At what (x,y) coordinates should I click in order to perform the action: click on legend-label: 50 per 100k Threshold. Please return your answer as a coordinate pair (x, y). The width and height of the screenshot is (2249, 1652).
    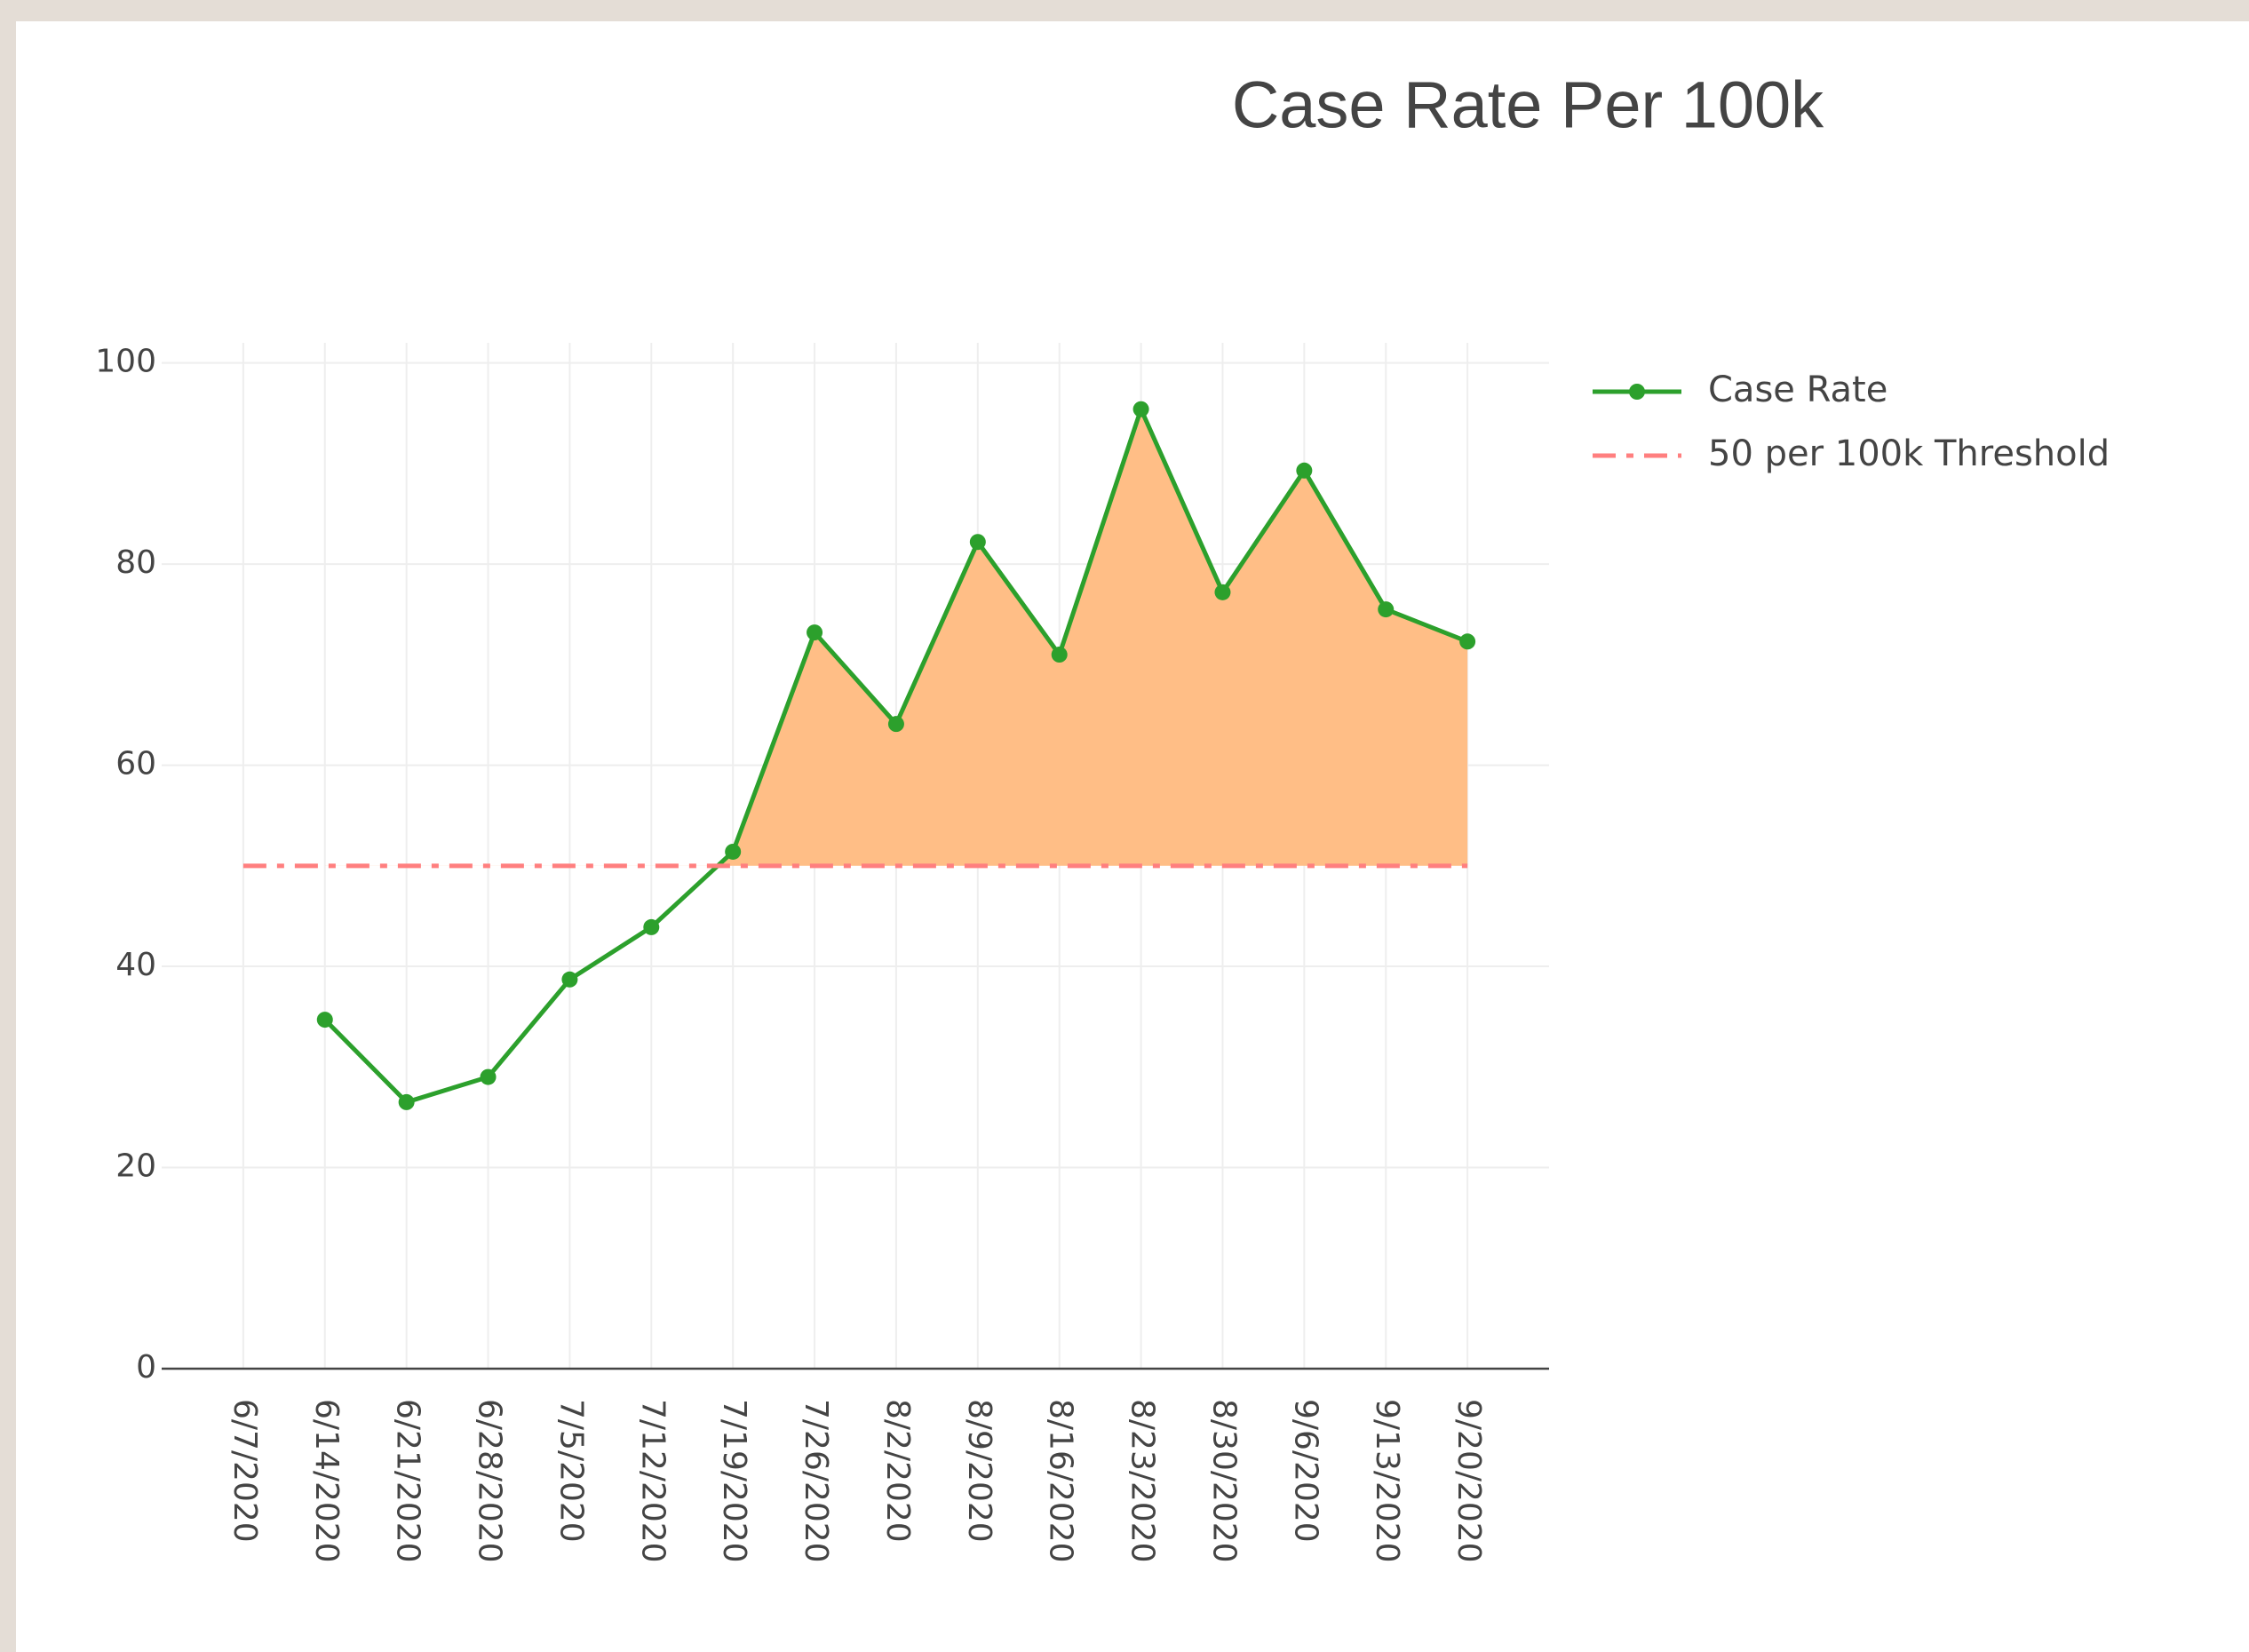
    Looking at the image, I should click on (1909, 453).